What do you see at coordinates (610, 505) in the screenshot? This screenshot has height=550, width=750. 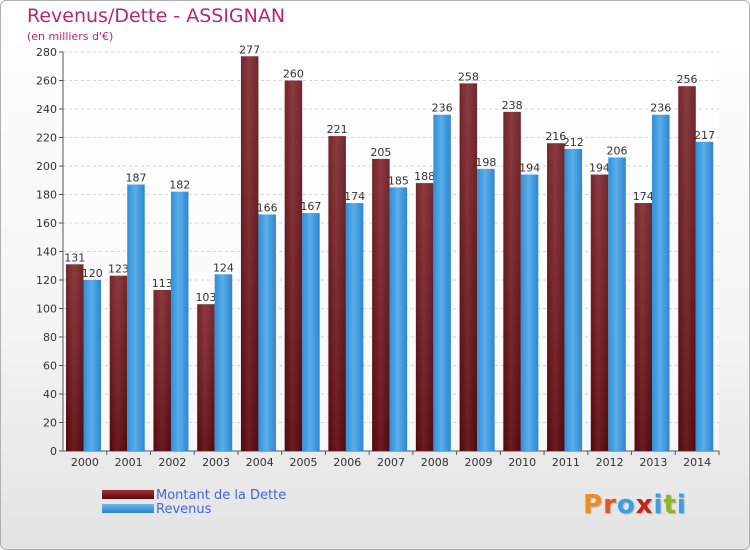 I see `logo-letter: r` at bounding box center [610, 505].